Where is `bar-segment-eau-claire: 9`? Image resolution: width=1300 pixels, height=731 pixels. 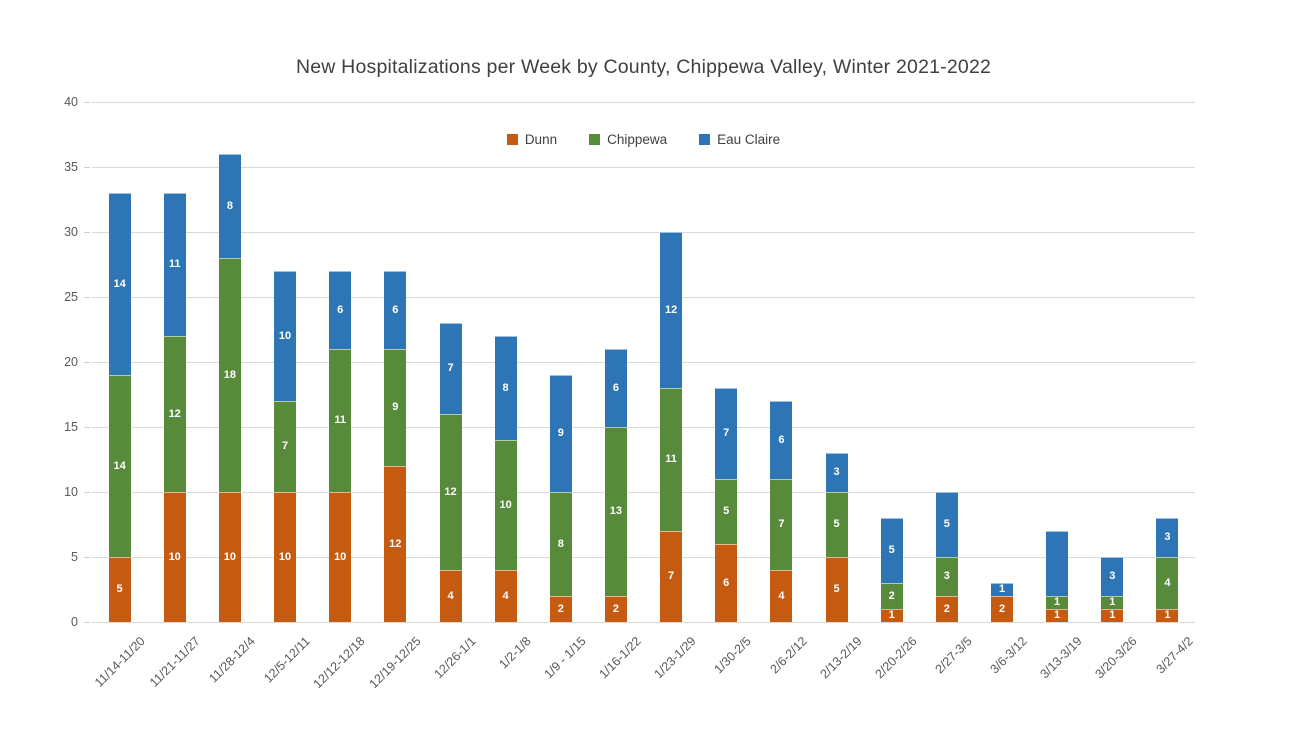
bar-segment-eau-claire: 9 is located at coordinates (560, 433).